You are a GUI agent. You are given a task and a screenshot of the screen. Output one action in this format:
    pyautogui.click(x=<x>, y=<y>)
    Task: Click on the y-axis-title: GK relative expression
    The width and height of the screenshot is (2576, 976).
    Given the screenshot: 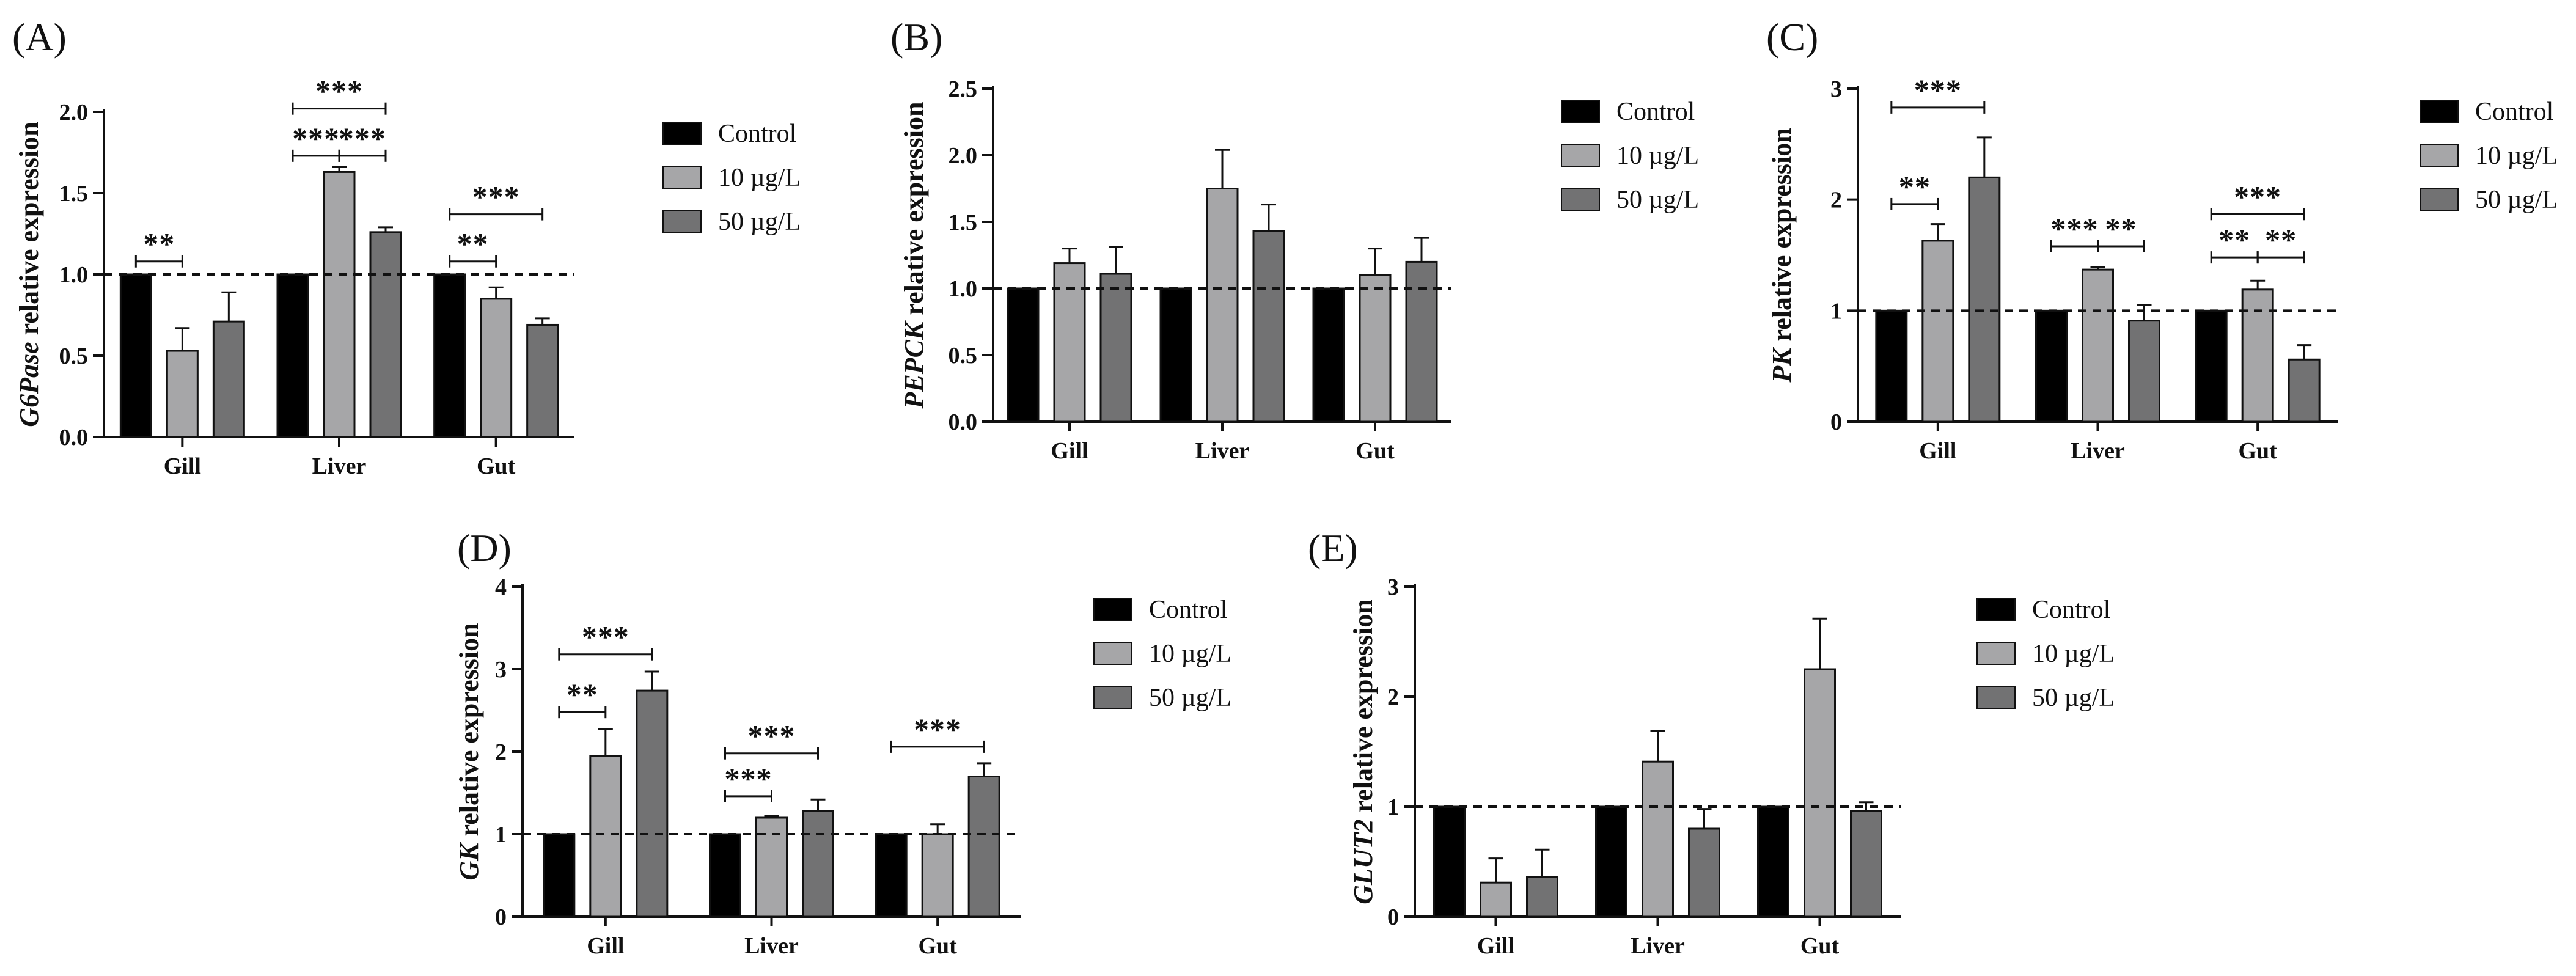 What is the action you would take?
    pyautogui.click(x=469, y=751)
    